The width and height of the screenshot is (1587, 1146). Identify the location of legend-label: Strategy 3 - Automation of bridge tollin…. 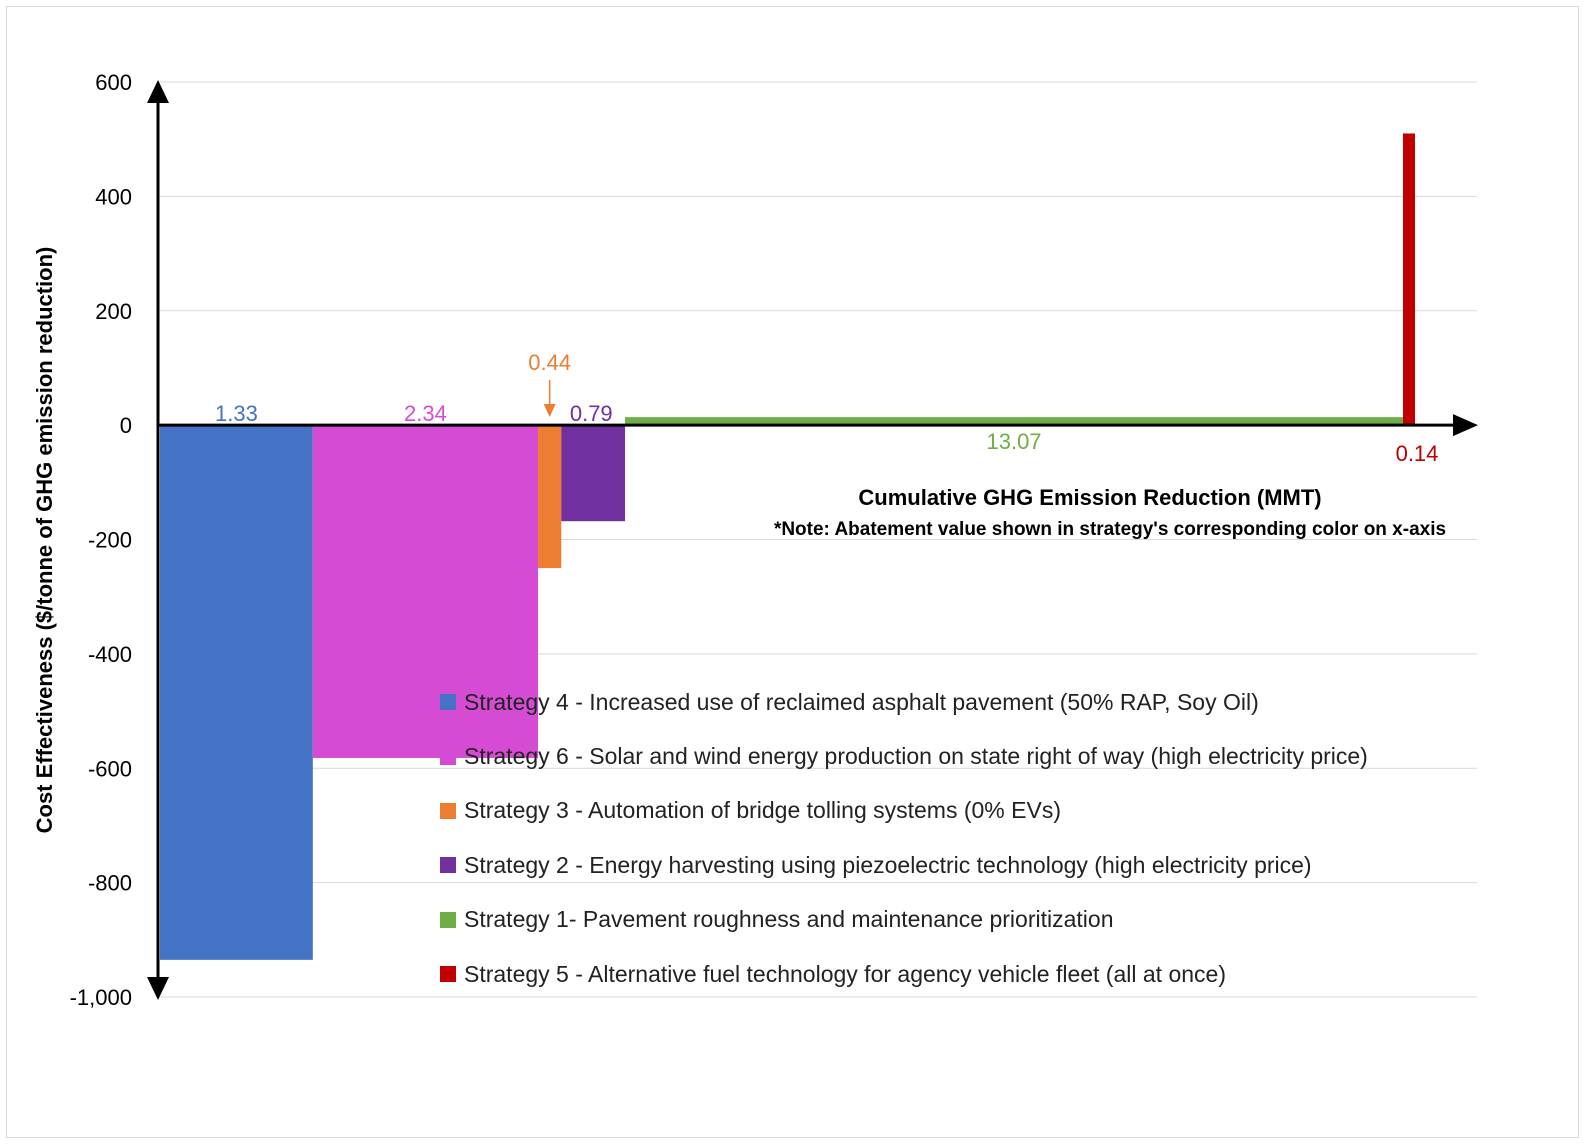
(762, 810).